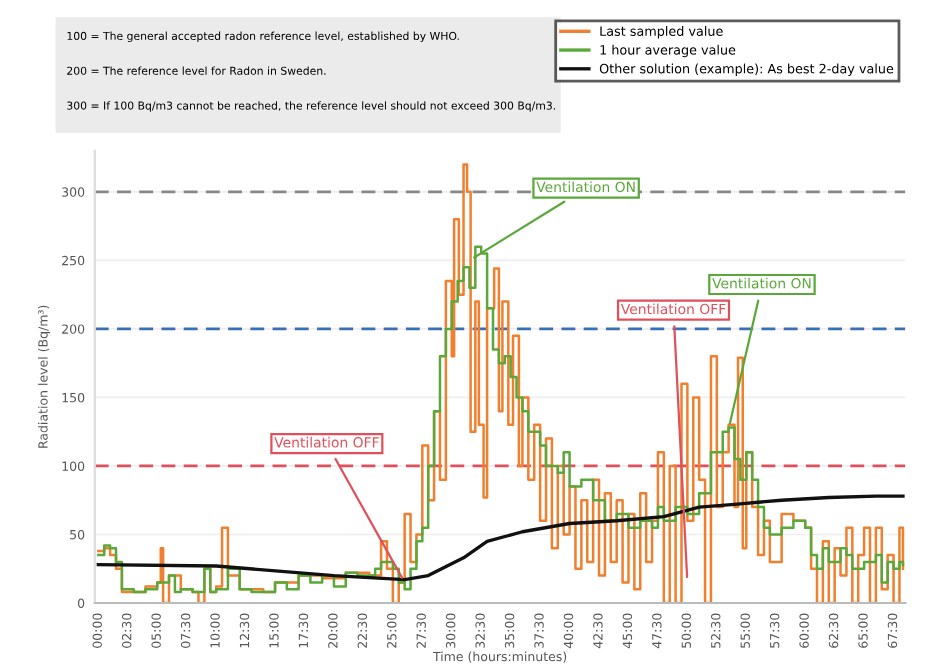  I want to click on line-series, so click(500, 538).